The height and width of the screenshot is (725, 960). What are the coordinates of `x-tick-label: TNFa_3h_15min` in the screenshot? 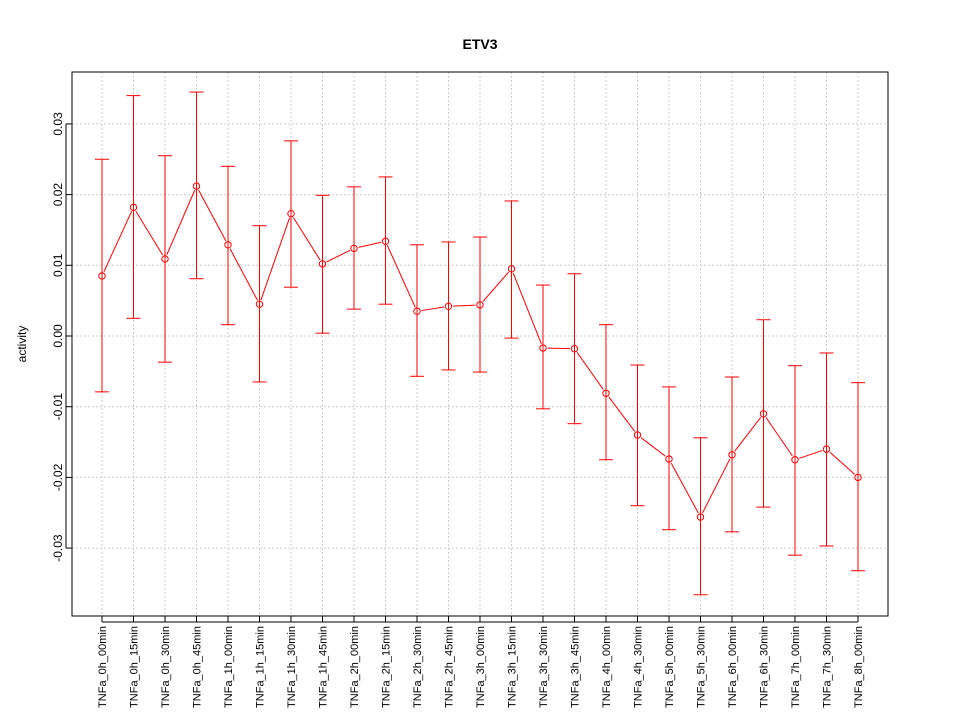 It's located at (513, 667).